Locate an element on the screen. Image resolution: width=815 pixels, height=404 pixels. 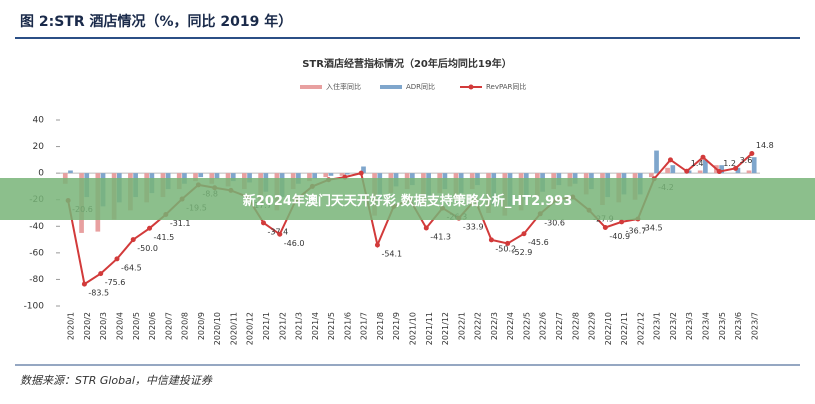
x-tick-label: 2023/3 is located at coordinates (689, 326).